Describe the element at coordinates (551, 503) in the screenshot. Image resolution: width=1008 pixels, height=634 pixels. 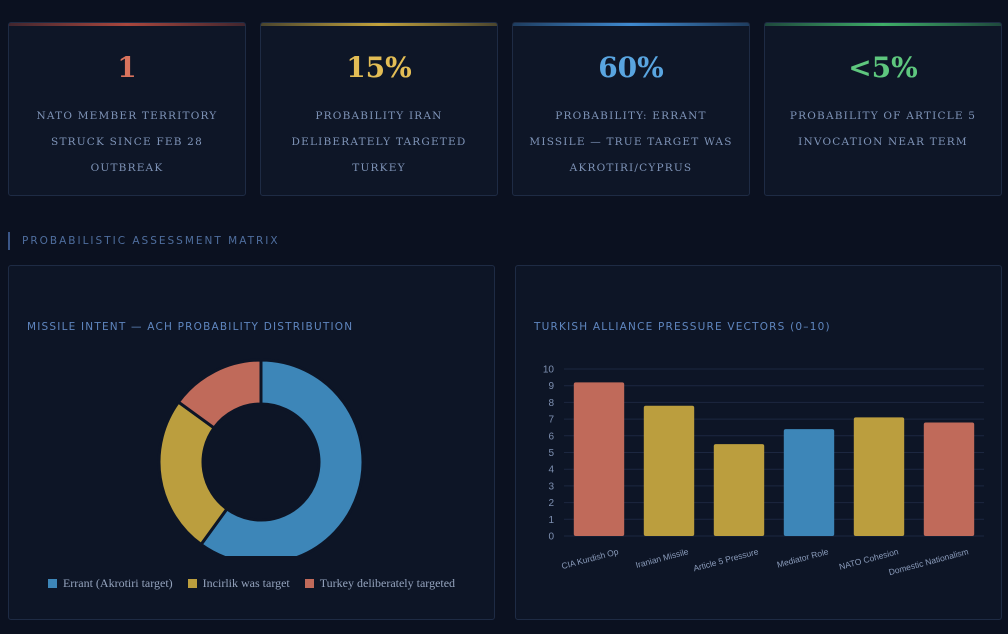
I see `y-tick-label: 2` at that location.